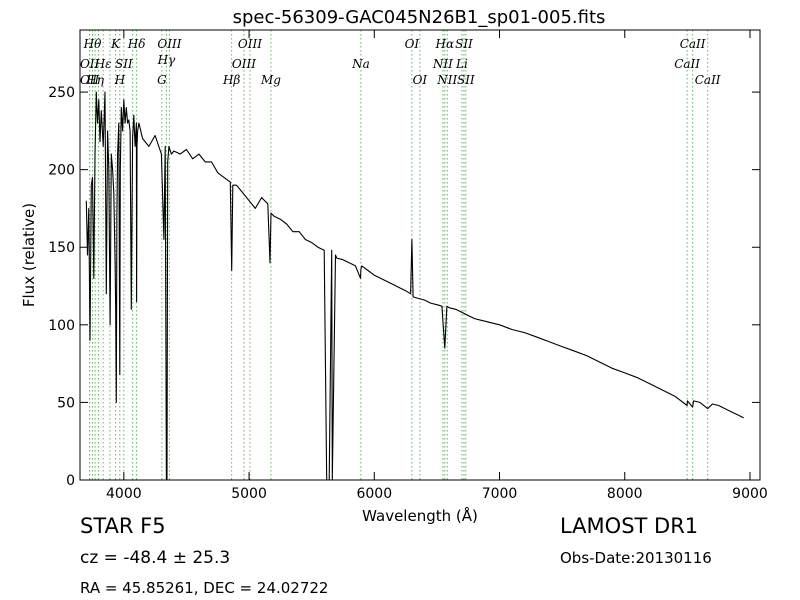  Describe the element at coordinates (61, 248) in the screenshot. I see `y-tick-label: 150` at that location.